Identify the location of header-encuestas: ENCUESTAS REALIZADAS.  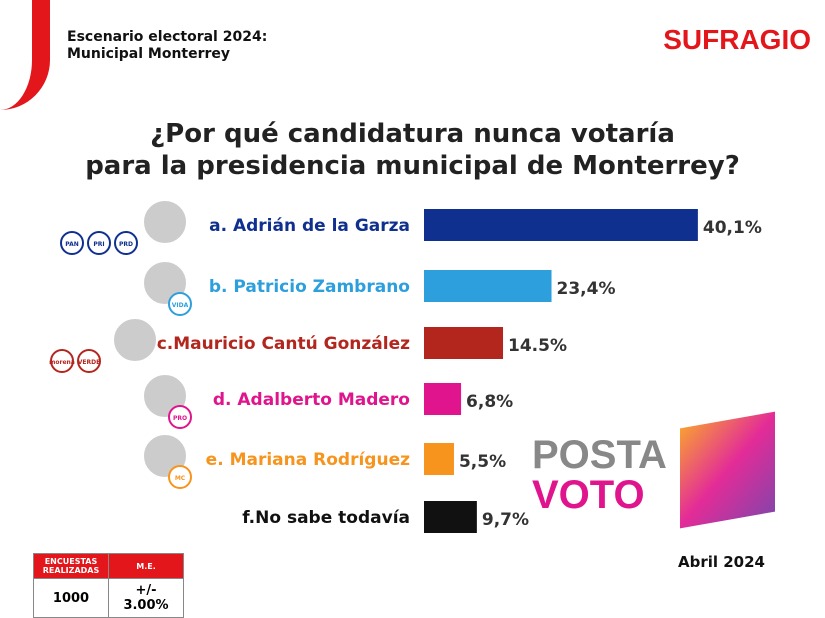
(71, 566).